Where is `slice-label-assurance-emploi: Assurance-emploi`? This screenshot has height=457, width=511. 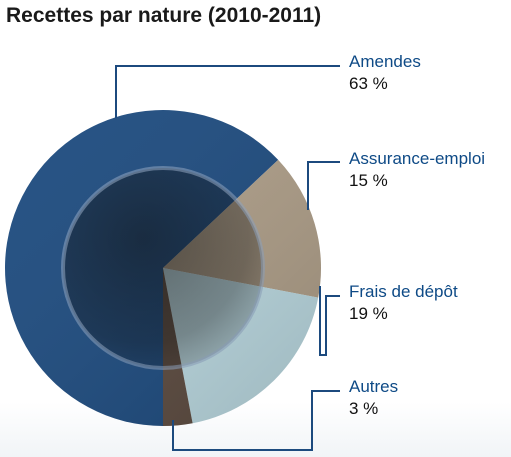 slice-label-assurance-emploi: Assurance-emploi is located at coordinates (417, 159).